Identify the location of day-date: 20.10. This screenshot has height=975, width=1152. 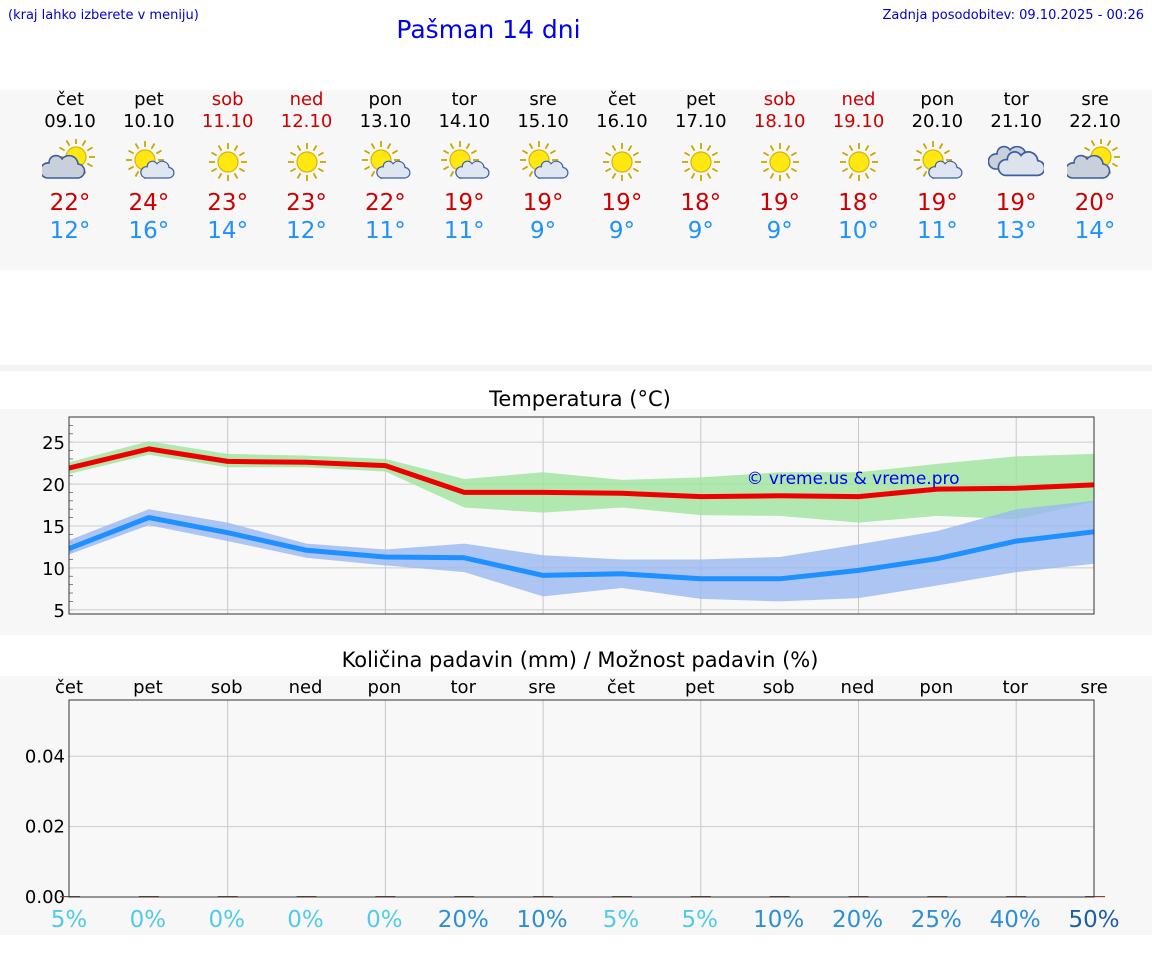
(937, 121).